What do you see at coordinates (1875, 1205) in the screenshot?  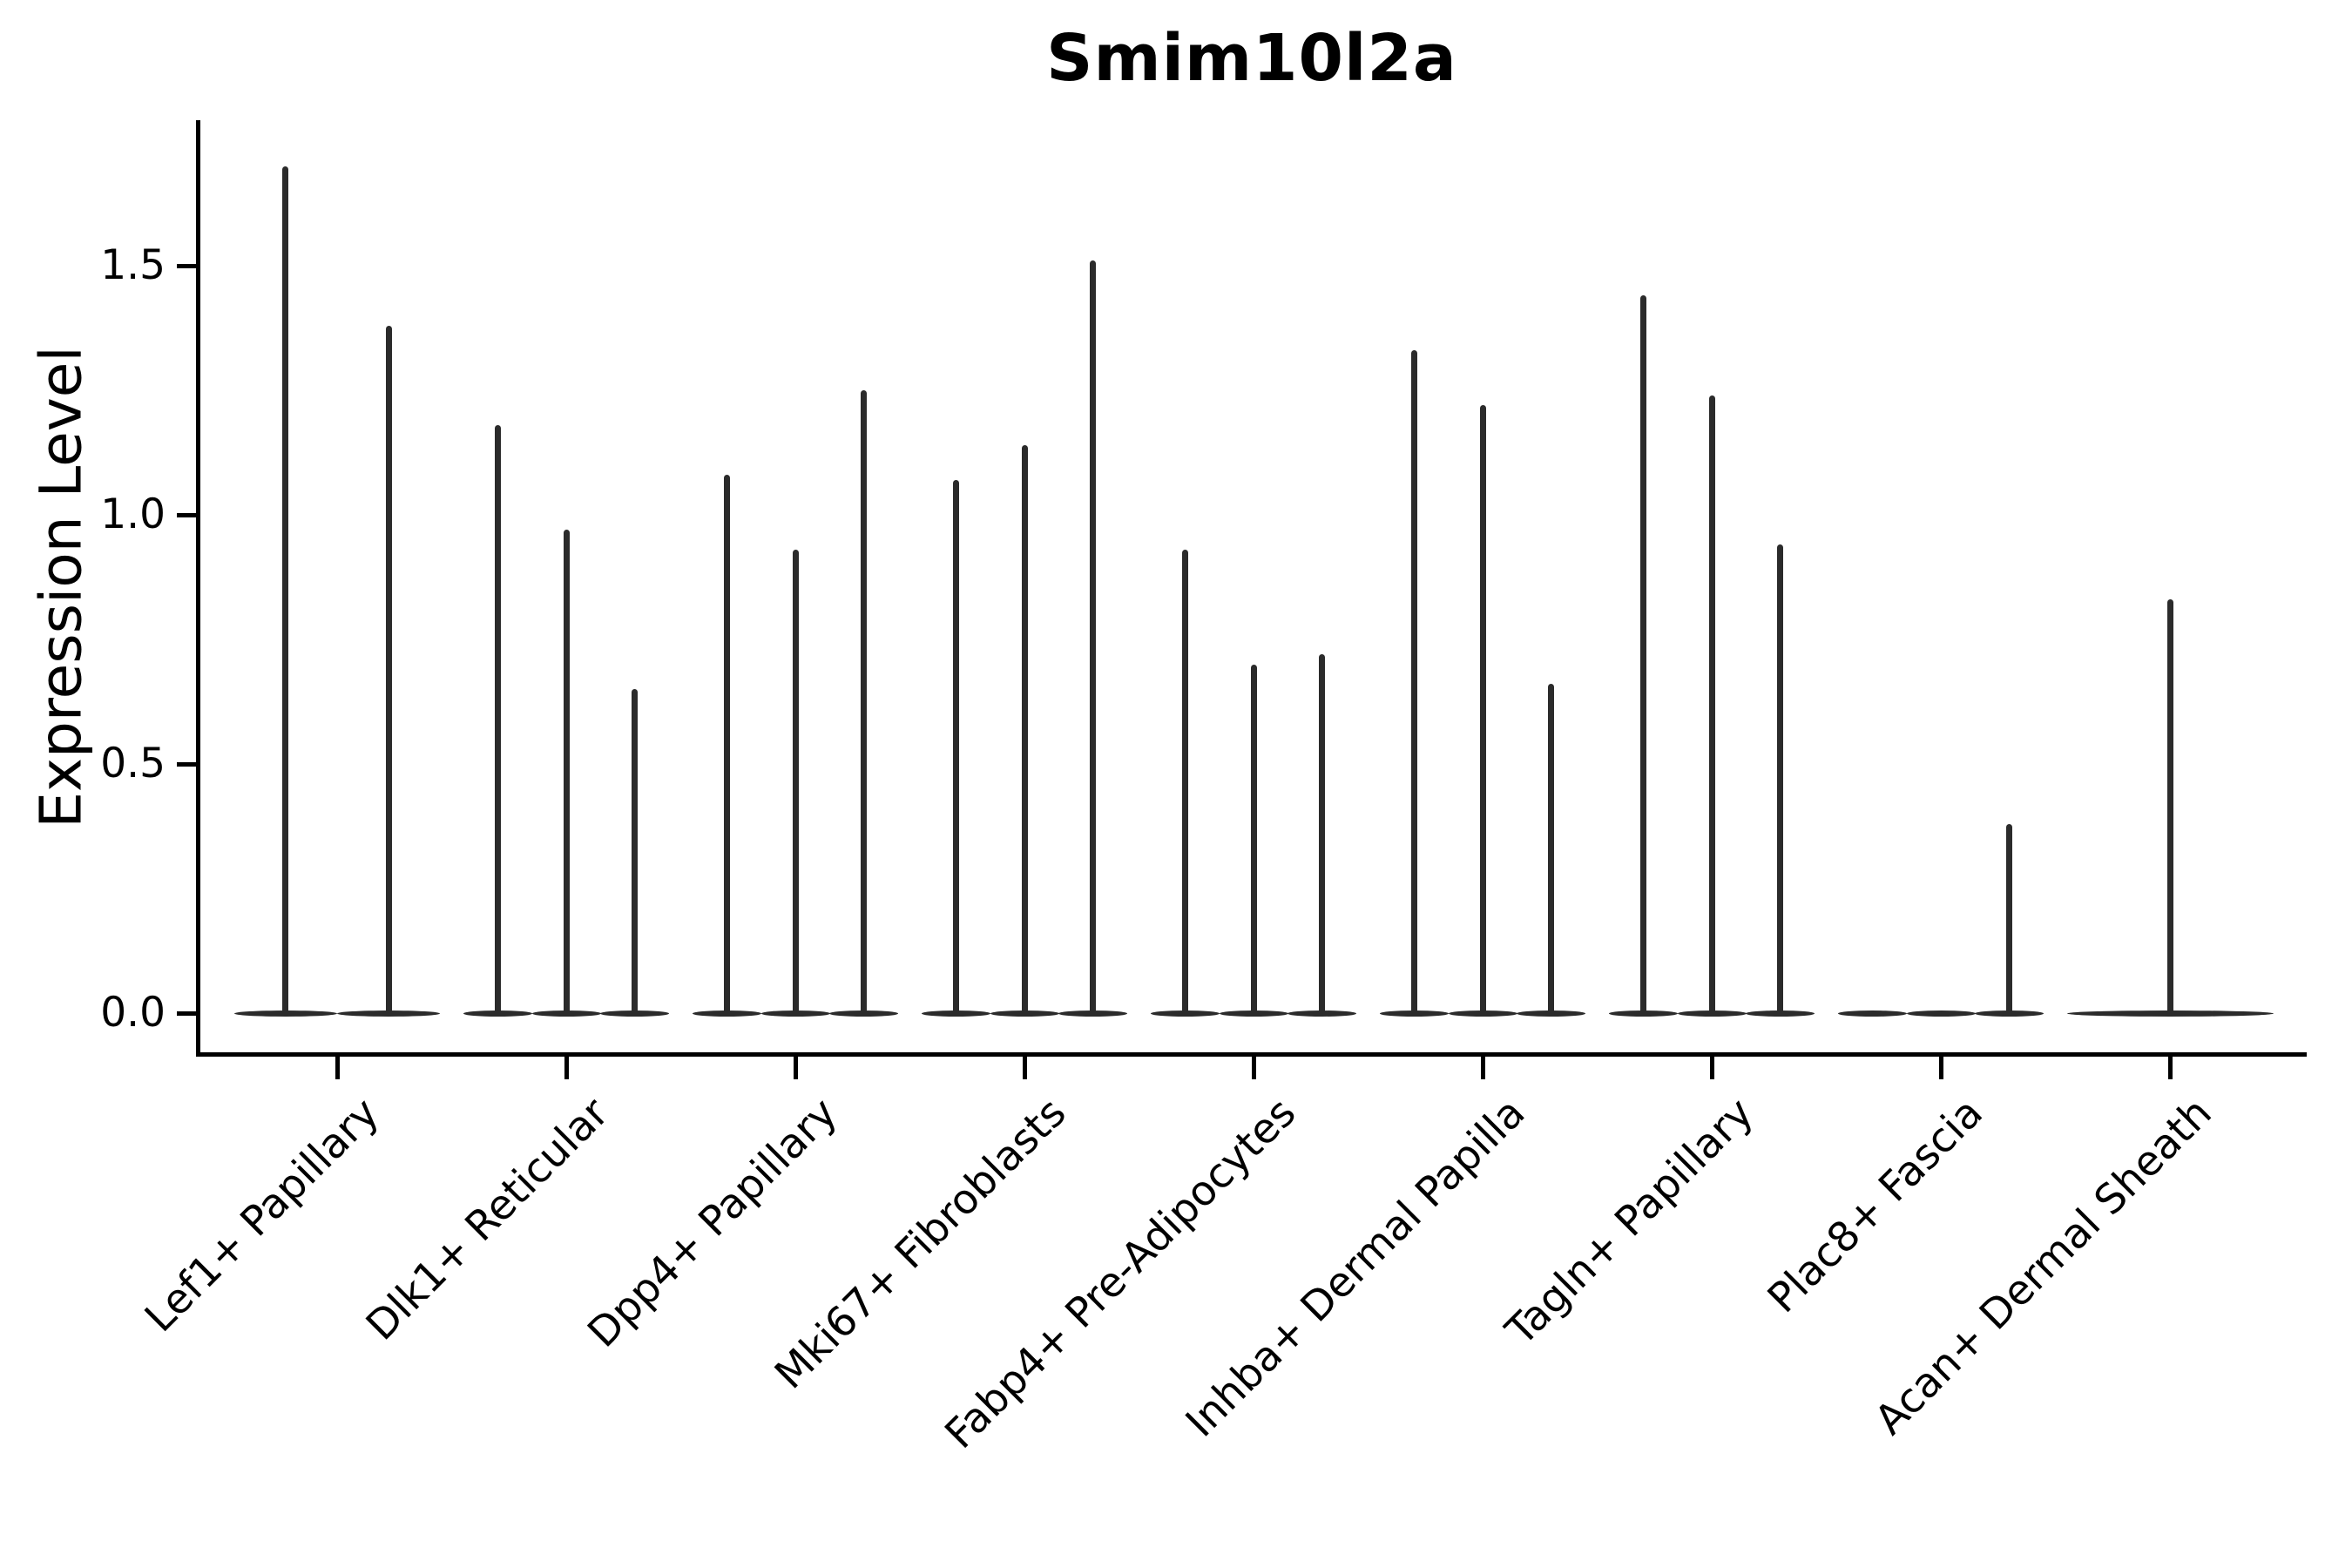 I see `x-axis-category-label: Plac8+ Fascia` at bounding box center [1875, 1205].